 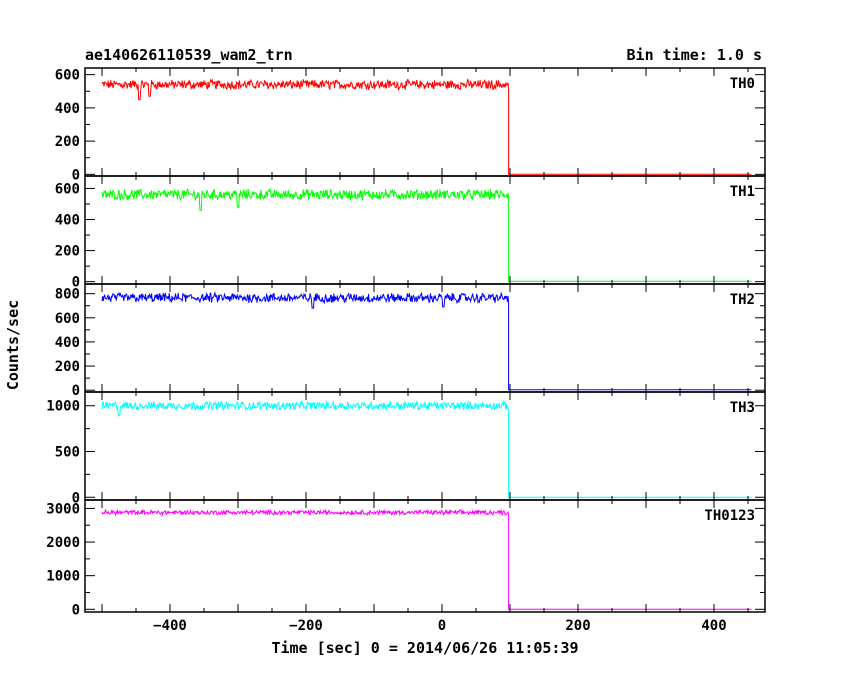 I want to click on x-axis: −400 −200 0 200 400, so click(x=440, y=626).